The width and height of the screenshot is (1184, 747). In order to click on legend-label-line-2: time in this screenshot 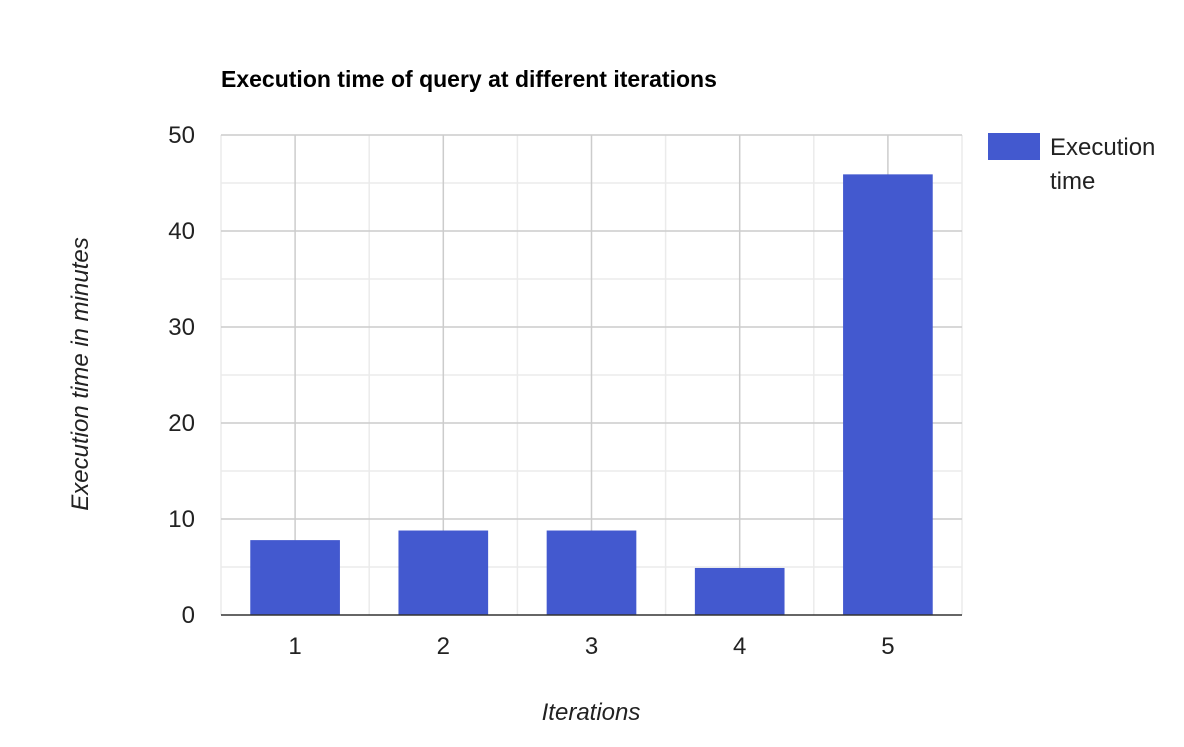, I will do `click(1072, 181)`.